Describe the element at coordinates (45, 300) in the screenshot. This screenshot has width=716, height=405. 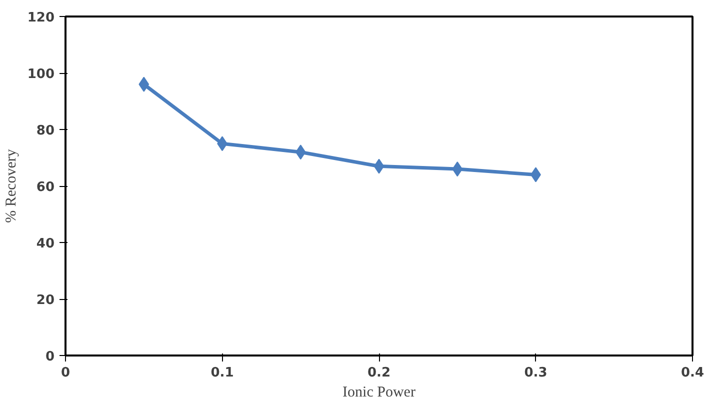
I see `y-tick-label: 20` at that location.